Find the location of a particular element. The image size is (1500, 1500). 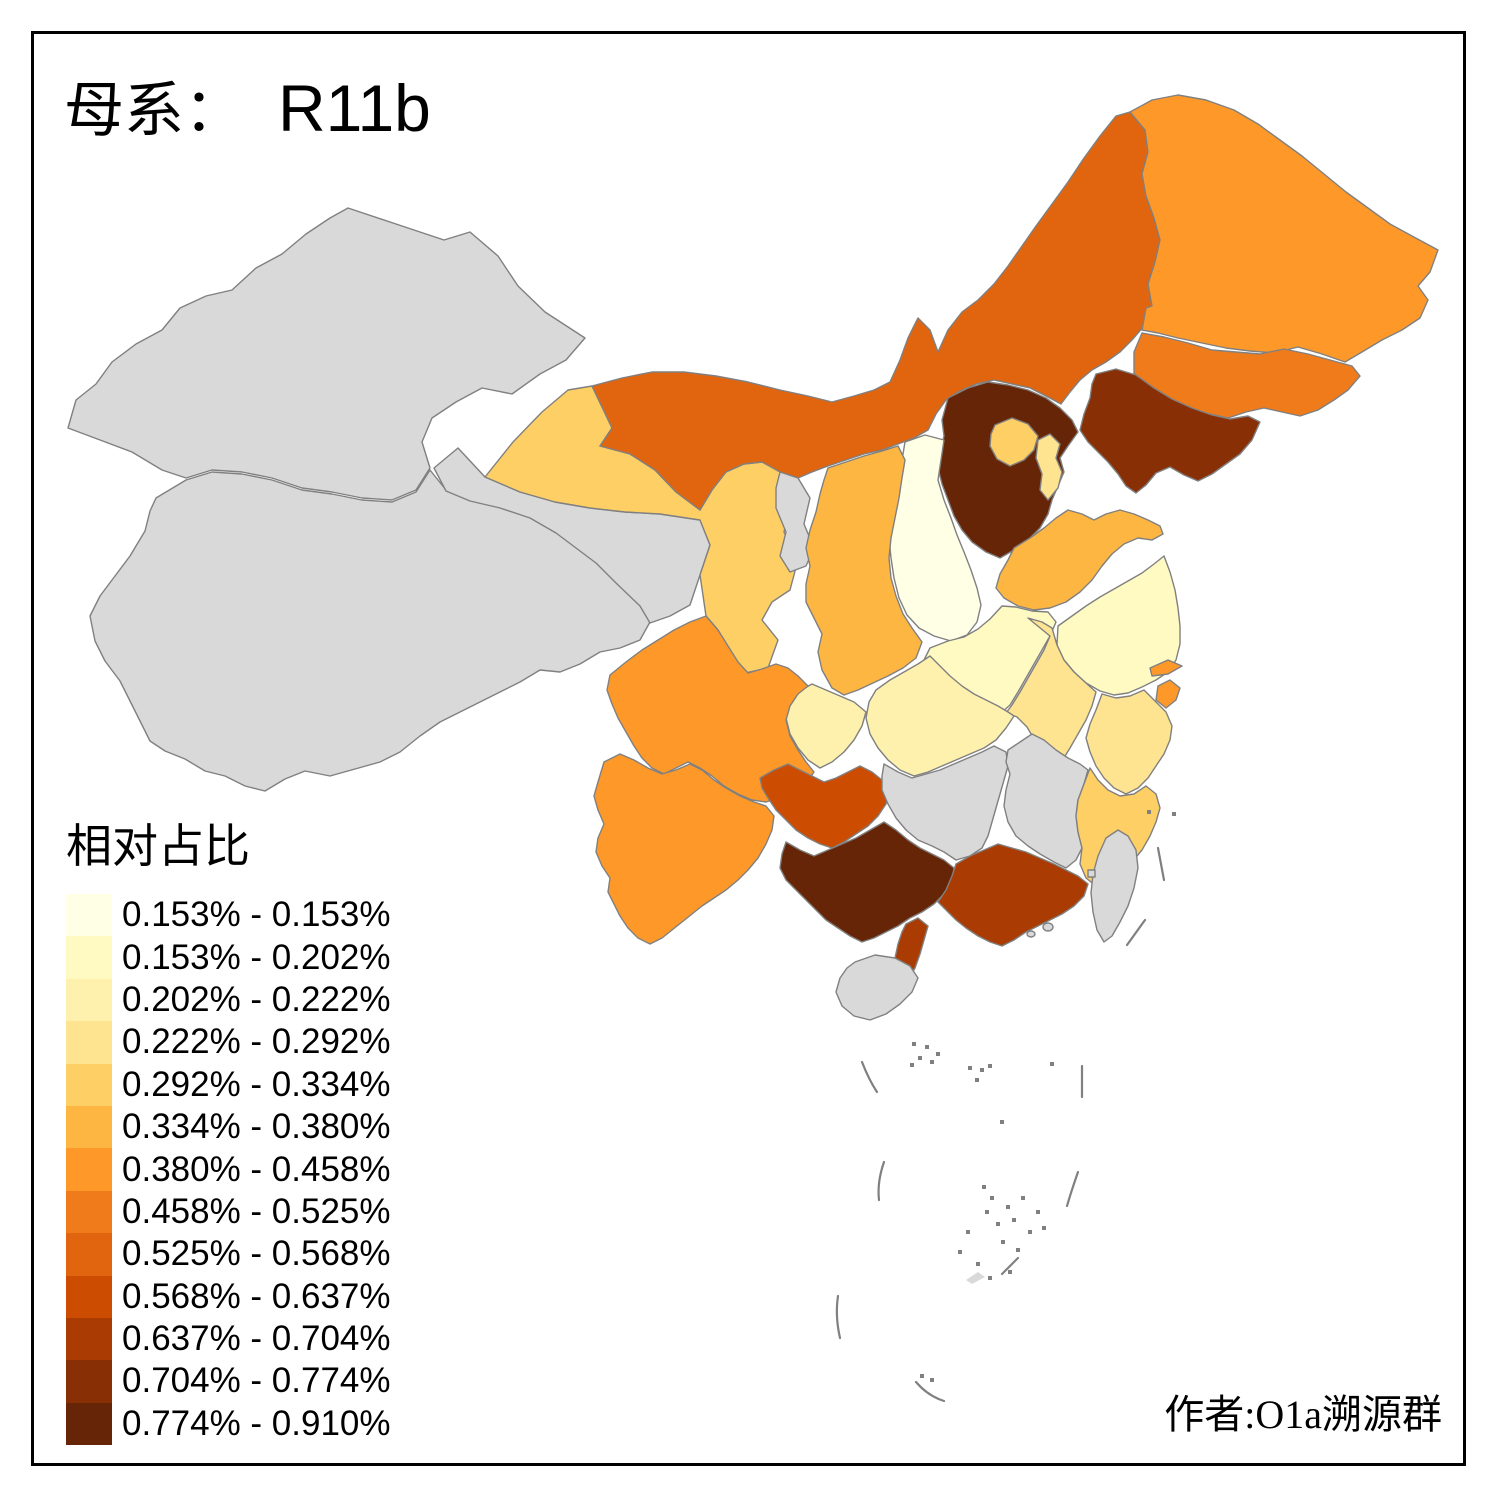

penghu-islands is located at coordinates (1091, 873).